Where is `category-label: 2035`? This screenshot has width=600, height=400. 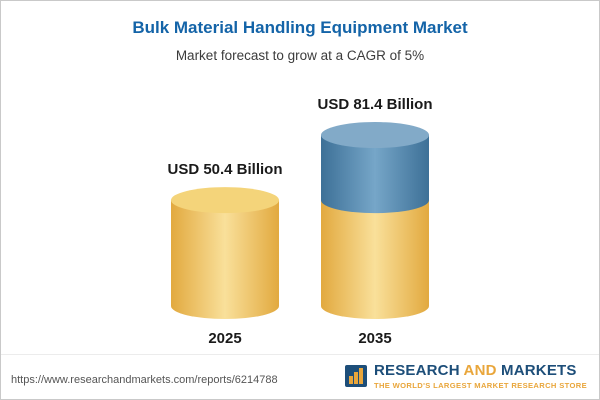 category-label: 2035 is located at coordinates (375, 338).